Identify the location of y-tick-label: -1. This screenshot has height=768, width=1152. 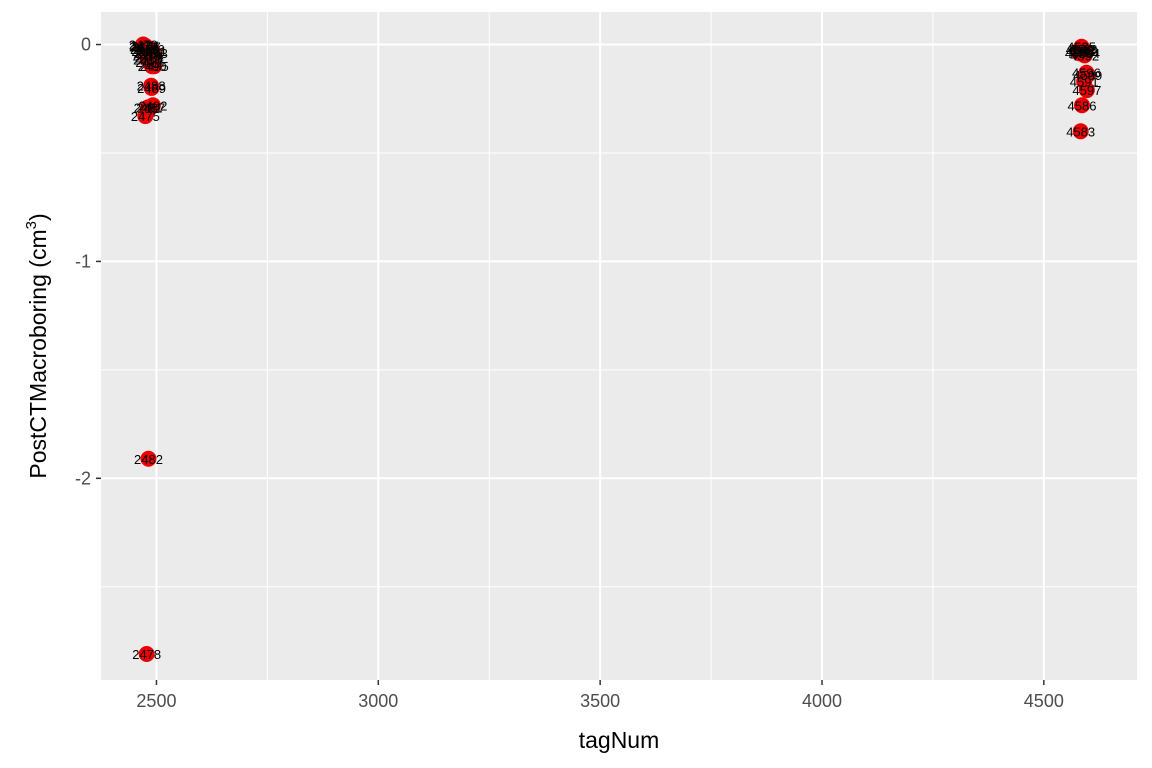
(83, 261).